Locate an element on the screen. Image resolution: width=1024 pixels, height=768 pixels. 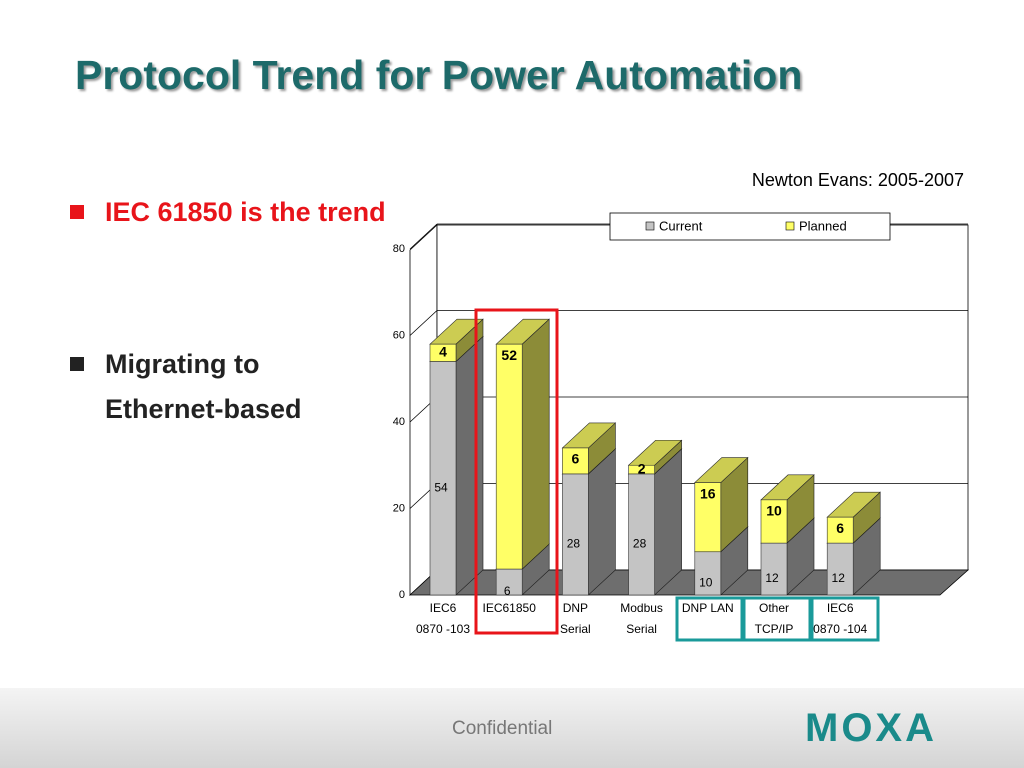
x-tick-label: IEC6 0870 -103 is located at coordinates (443, 618).